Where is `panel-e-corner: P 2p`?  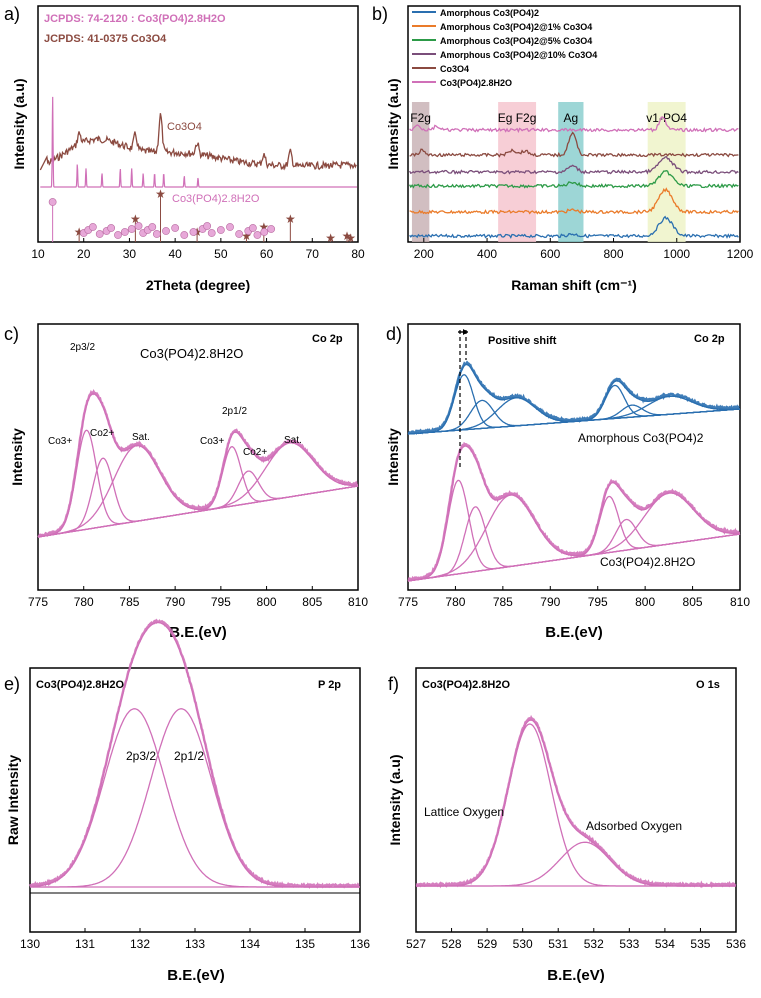 panel-e-corner: P 2p is located at coordinates (329, 685).